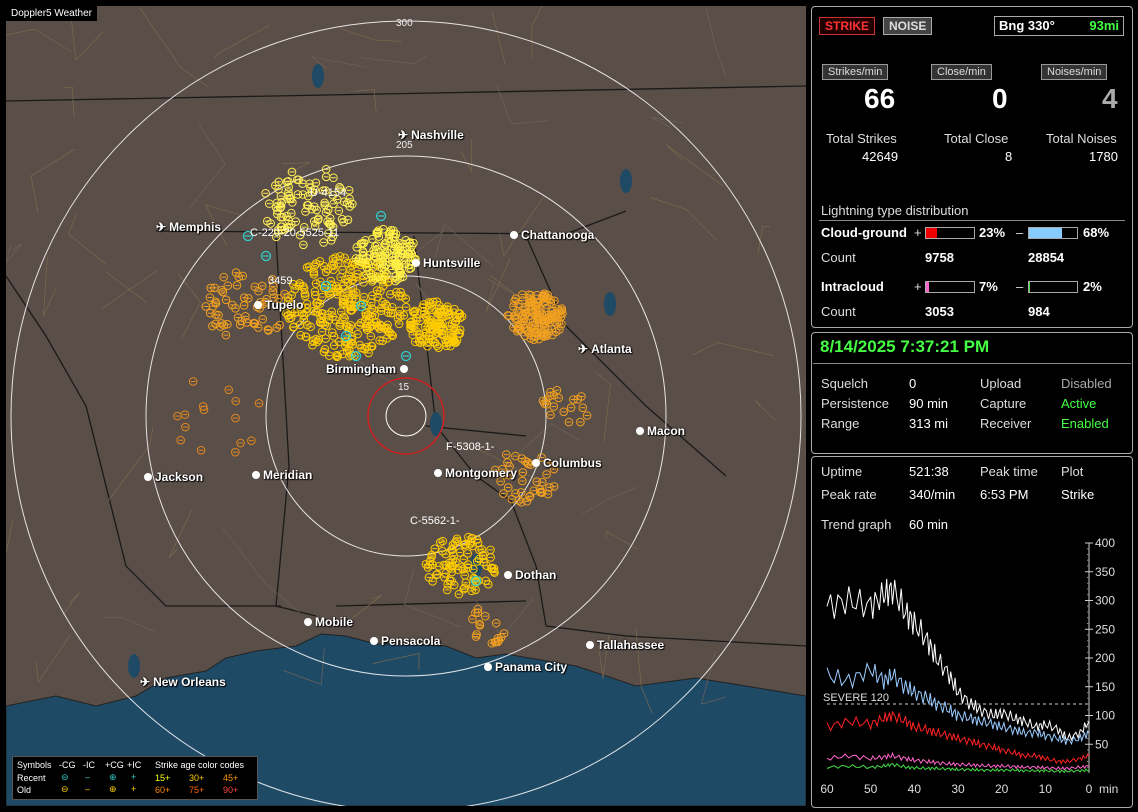 This screenshot has width=1138, height=812. What do you see at coordinates (1086, 383) in the screenshot?
I see `upload-value: Disabled` at bounding box center [1086, 383].